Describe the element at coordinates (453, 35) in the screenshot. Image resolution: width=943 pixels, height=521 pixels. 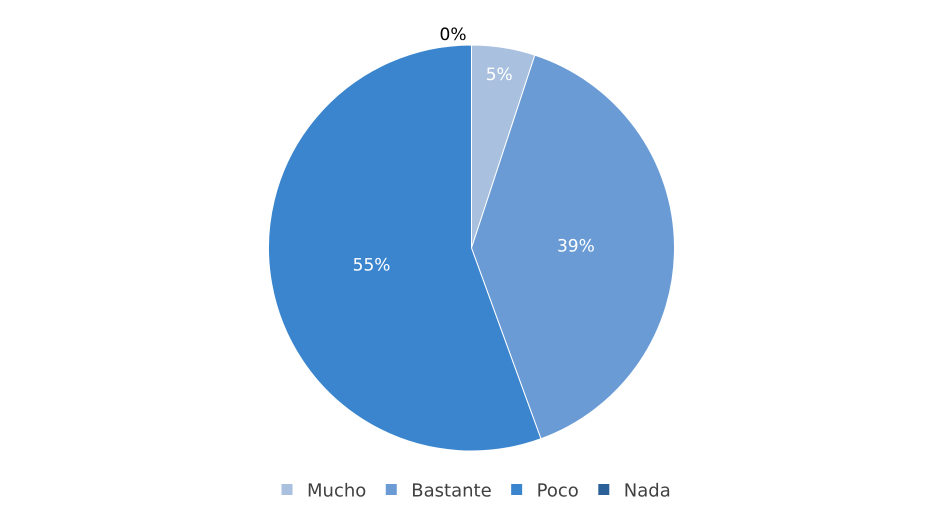
I see `text: 0%` at that location.